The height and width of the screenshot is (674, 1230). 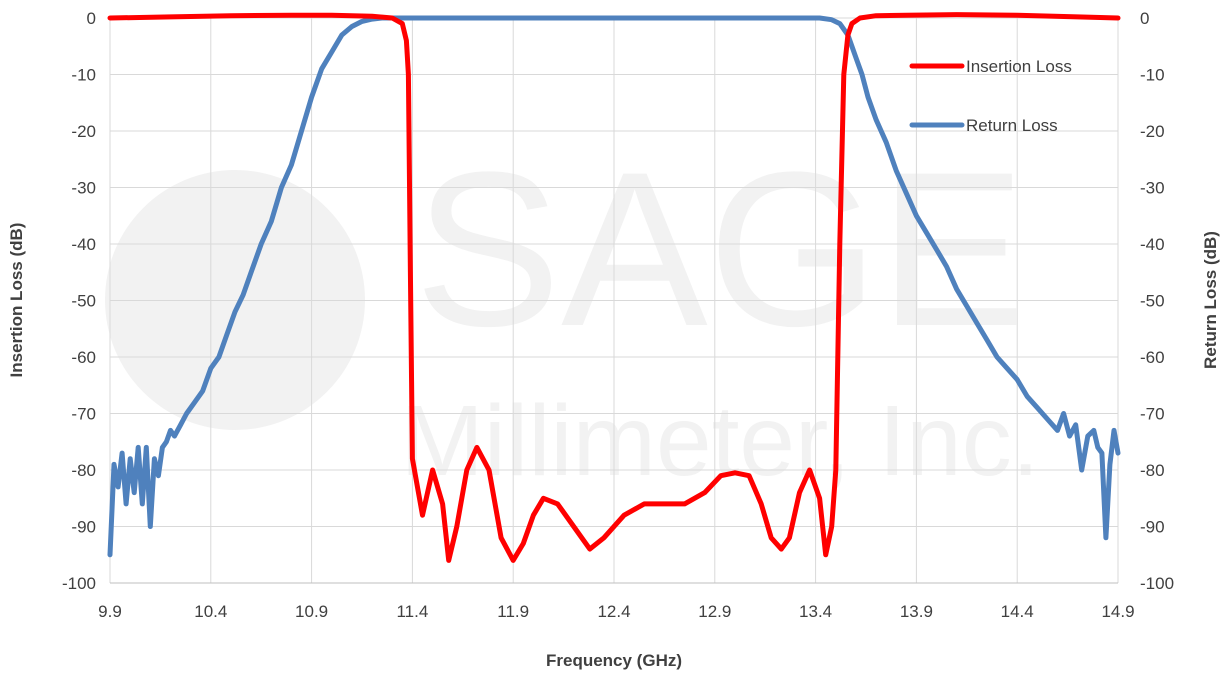 I want to click on y-right-tick-label: -100, so click(x=1157, y=583).